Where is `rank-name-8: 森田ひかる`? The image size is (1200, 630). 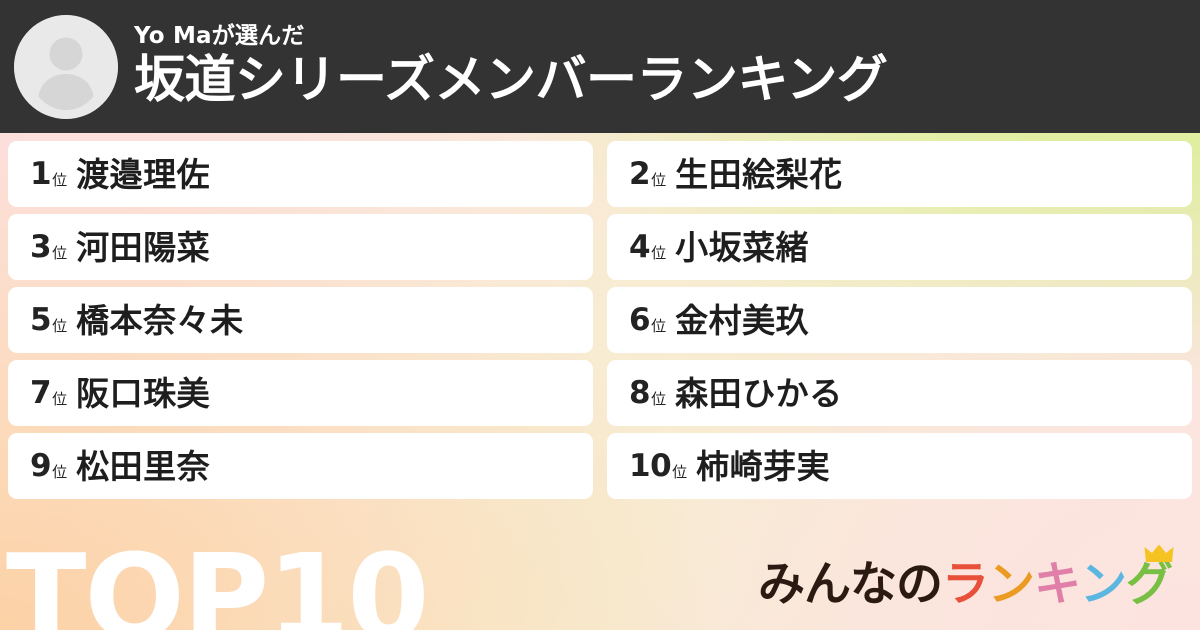 rank-name-8: 森田ひかる is located at coordinates (759, 393).